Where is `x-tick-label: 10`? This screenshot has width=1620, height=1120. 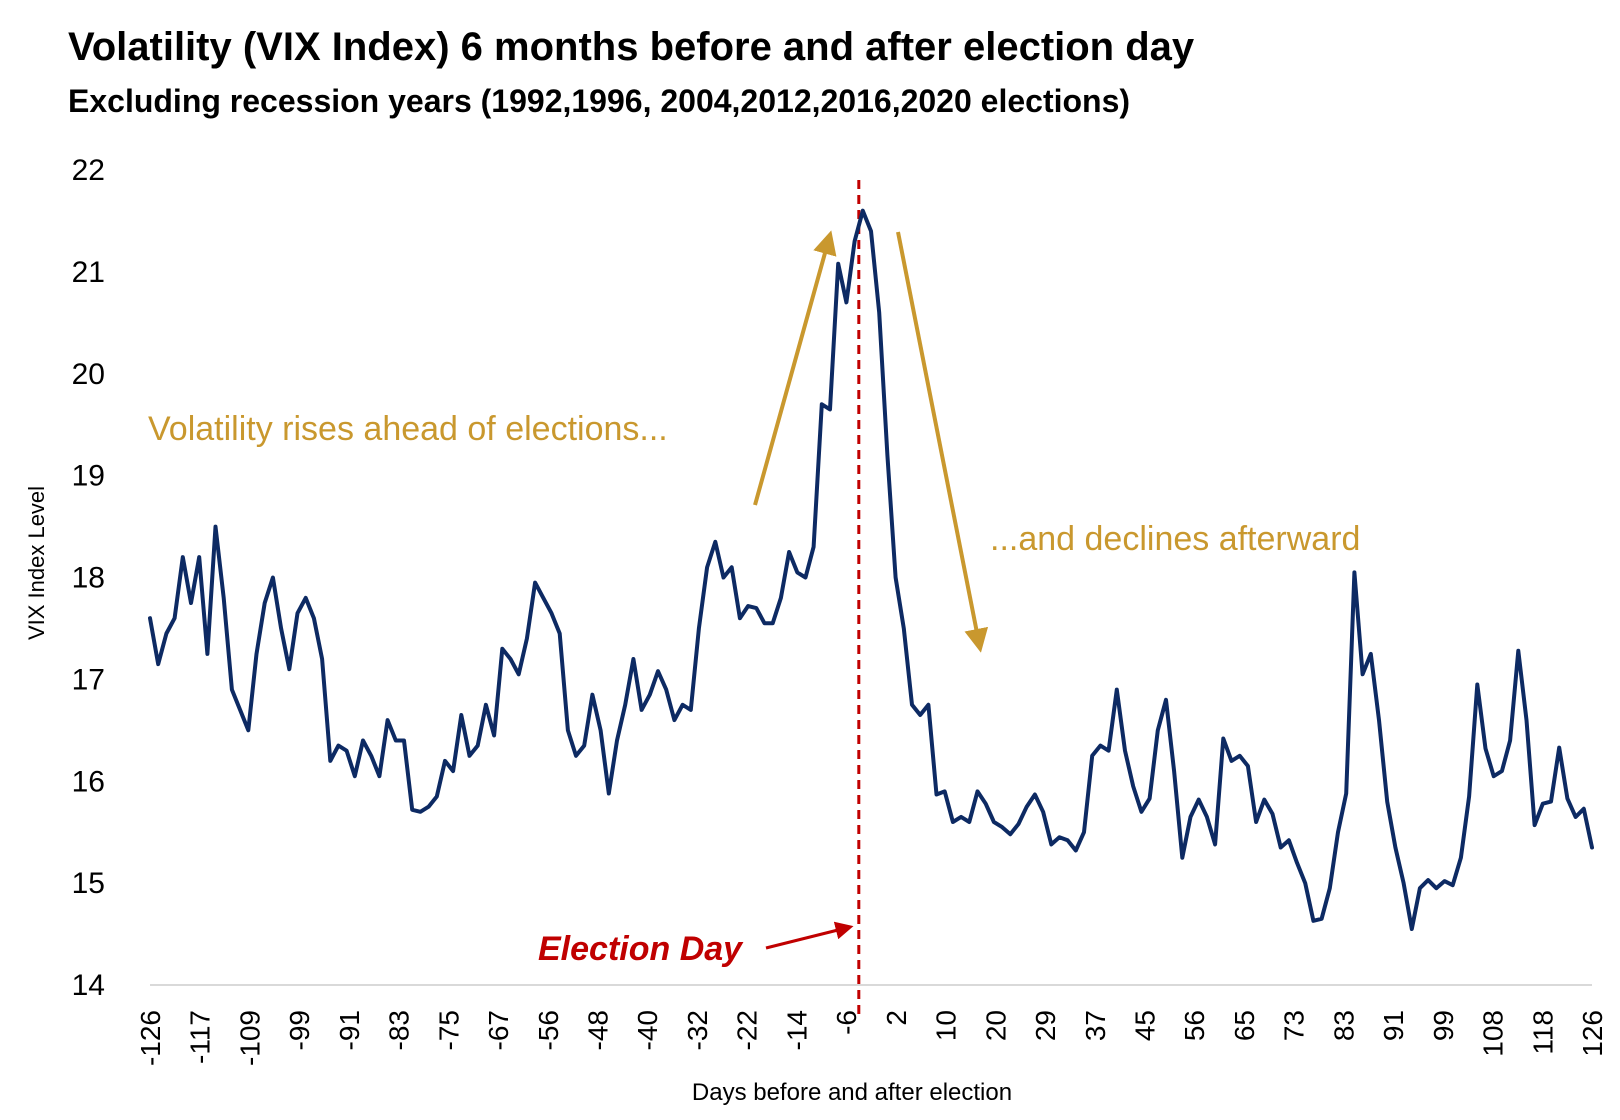 x-tick-label: 10 is located at coordinates (946, 1025).